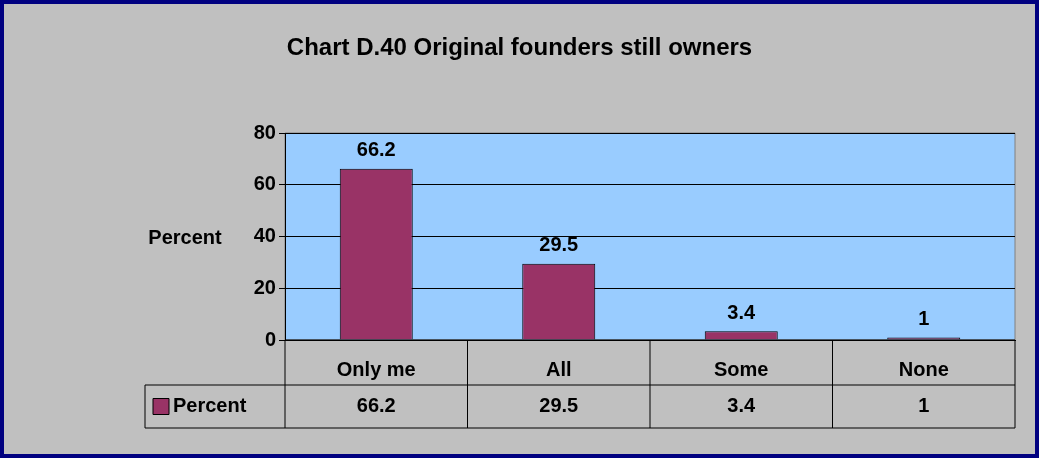  Describe the element at coordinates (559, 244) in the screenshot. I see `data-label: 29.5` at that location.